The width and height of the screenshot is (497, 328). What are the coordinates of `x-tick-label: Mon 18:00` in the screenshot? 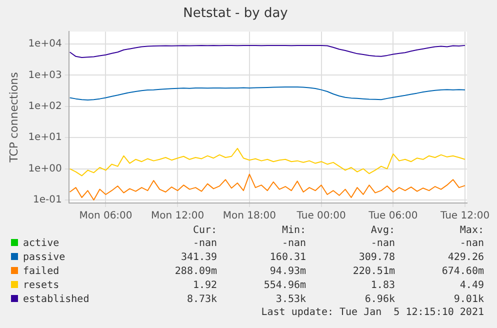 It's located at (249, 216).